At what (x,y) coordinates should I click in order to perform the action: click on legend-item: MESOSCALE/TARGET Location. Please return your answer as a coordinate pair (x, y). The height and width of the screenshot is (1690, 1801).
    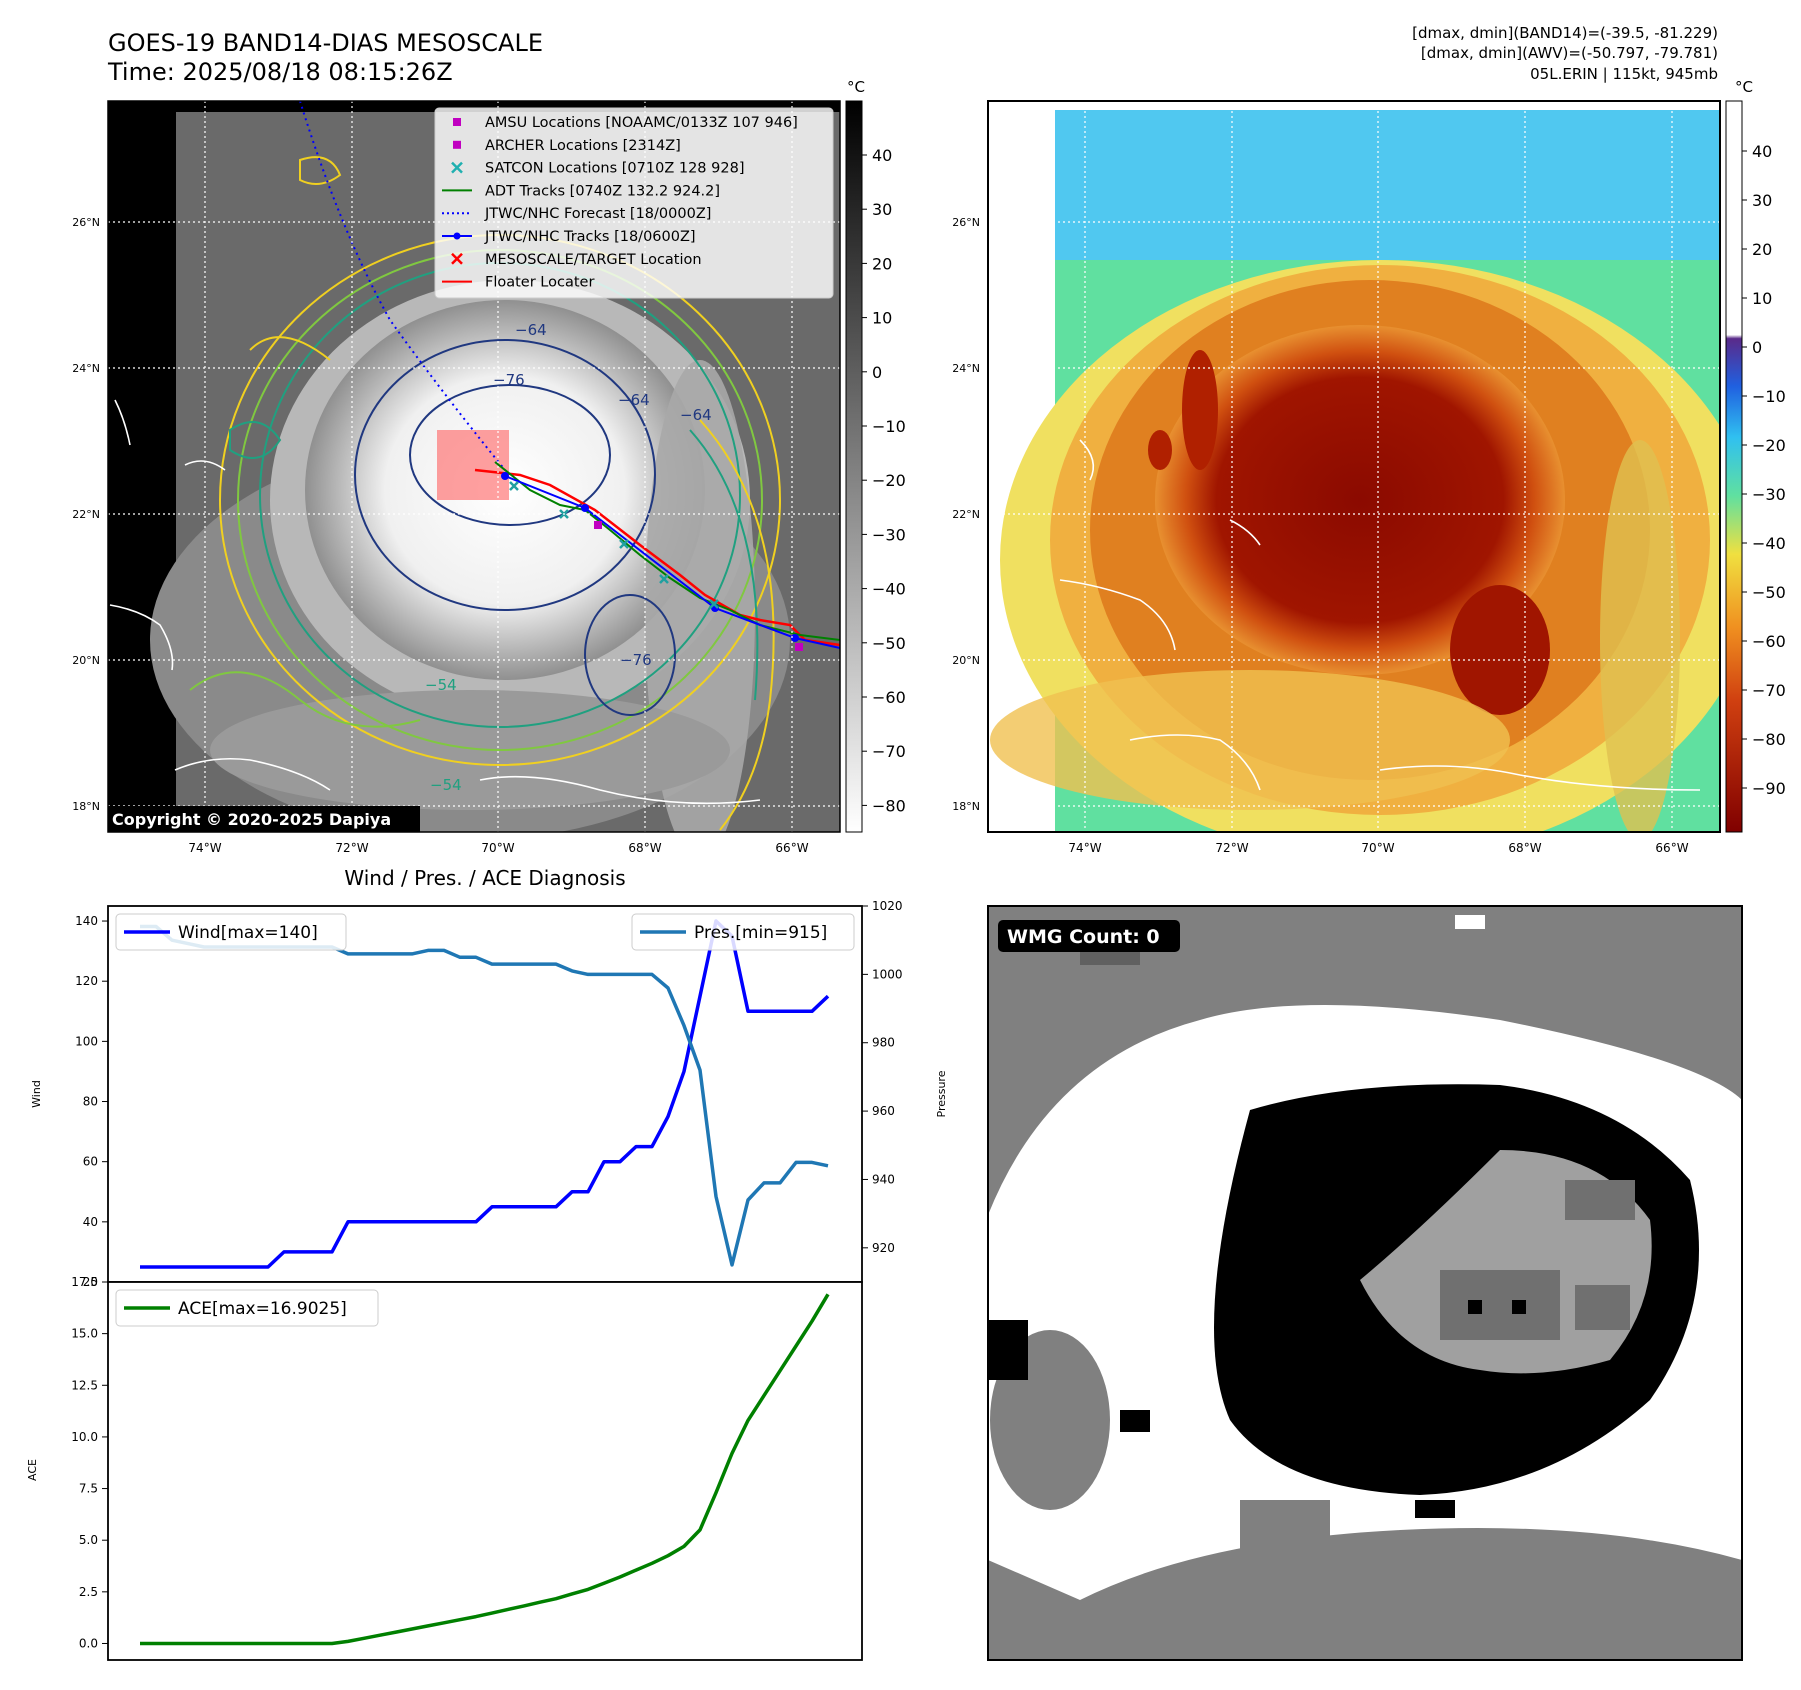
    Looking at the image, I should click on (576, 260).